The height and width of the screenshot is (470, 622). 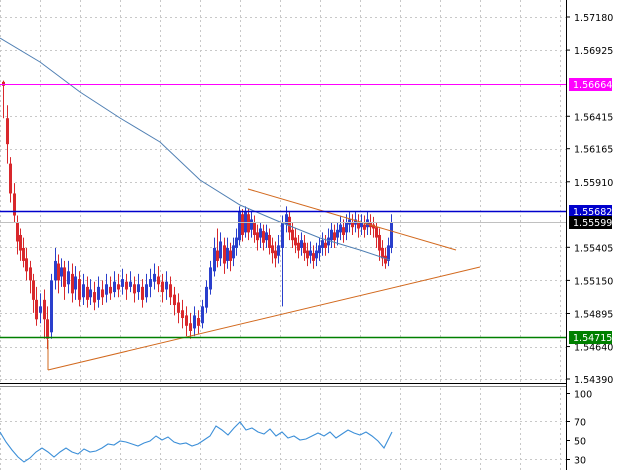 What do you see at coordinates (590, 211) in the screenshot?
I see `blue-level-tag: 1.55682` at bounding box center [590, 211].